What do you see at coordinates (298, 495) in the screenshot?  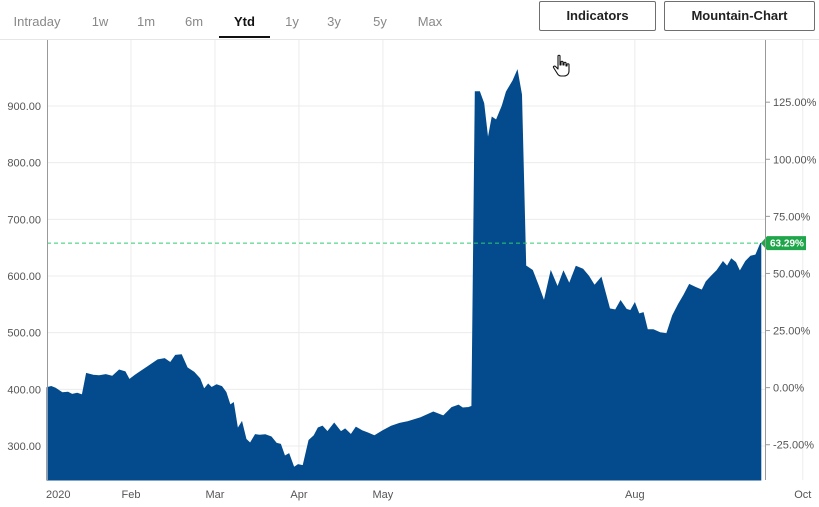 I see `x-tick-label: Apr` at bounding box center [298, 495].